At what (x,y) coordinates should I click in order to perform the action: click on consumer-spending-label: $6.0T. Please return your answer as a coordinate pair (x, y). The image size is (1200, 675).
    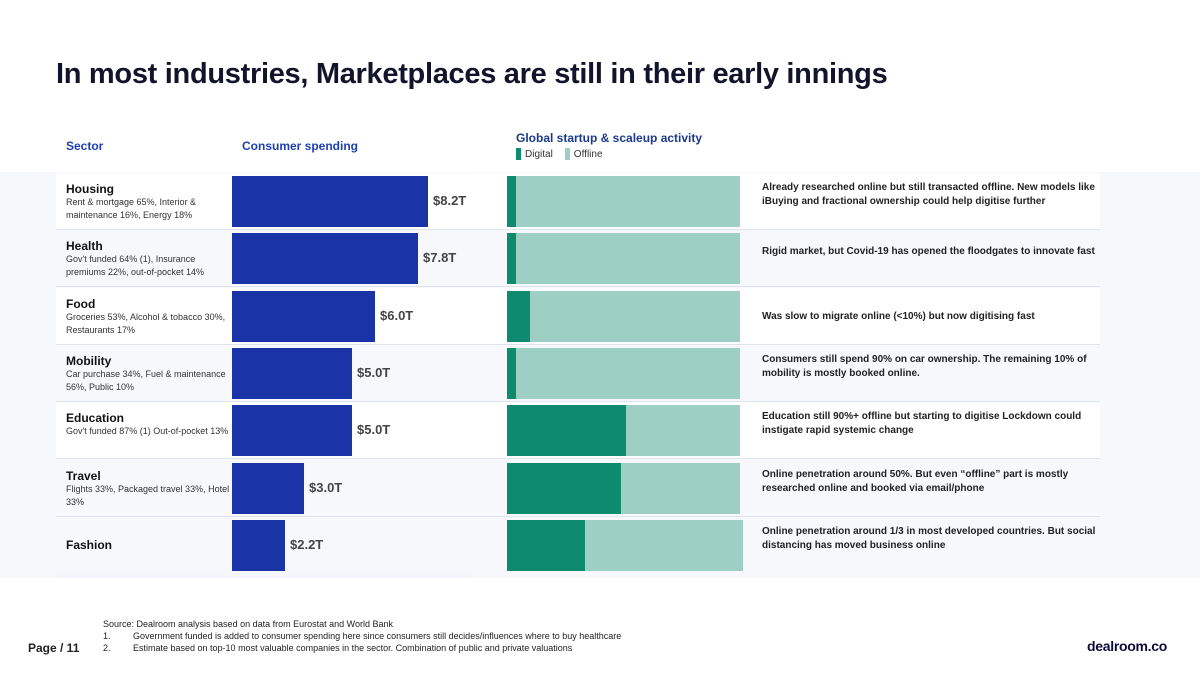
    Looking at the image, I should click on (397, 315).